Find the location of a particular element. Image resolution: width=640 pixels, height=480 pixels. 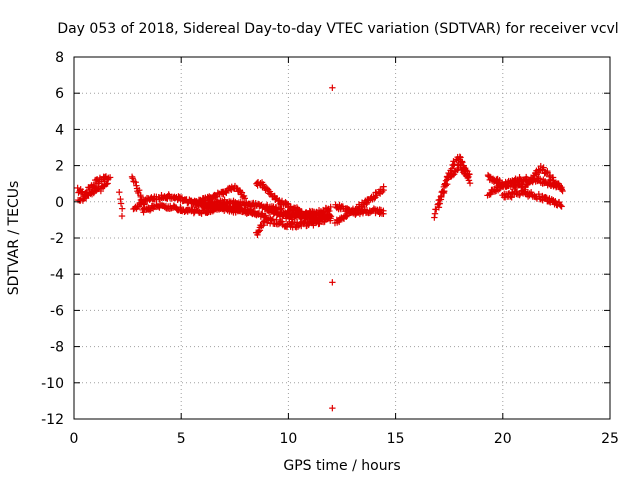

y-tick-label: -12 is located at coordinates (52, 420).